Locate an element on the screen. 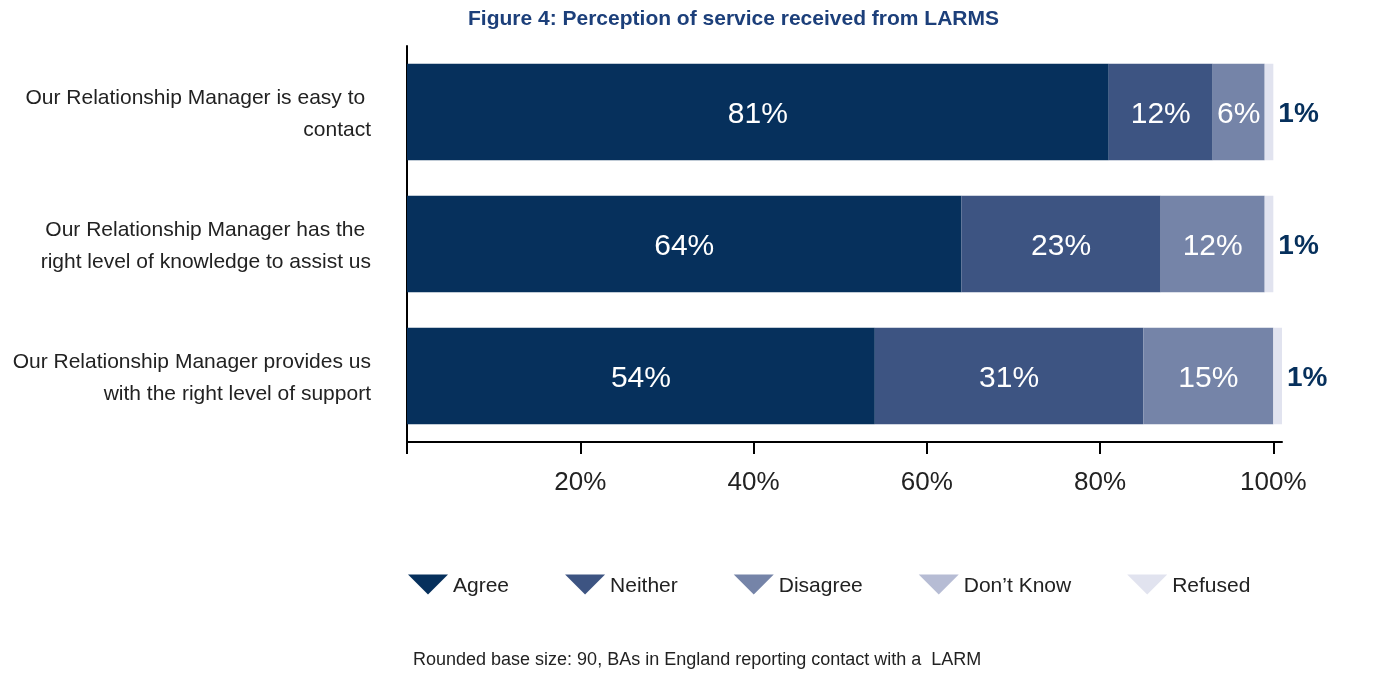 The width and height of the screenshot is (1382, 678). data-label: 6% is located at coordinates (1239, 112).